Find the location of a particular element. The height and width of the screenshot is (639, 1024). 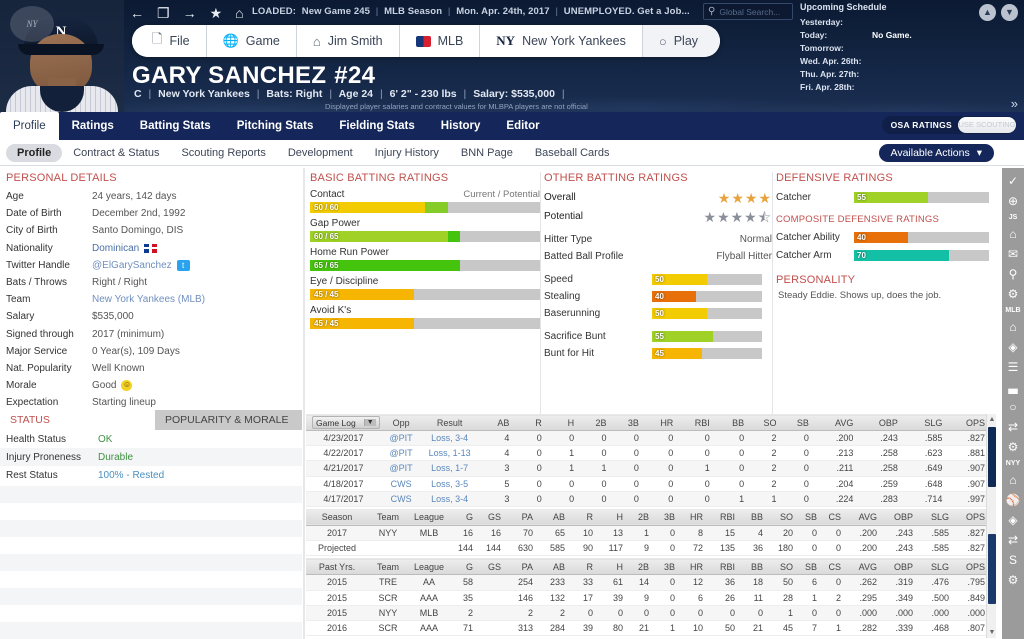

search-icon: ⚲ is located at coordinates (1013, 274).